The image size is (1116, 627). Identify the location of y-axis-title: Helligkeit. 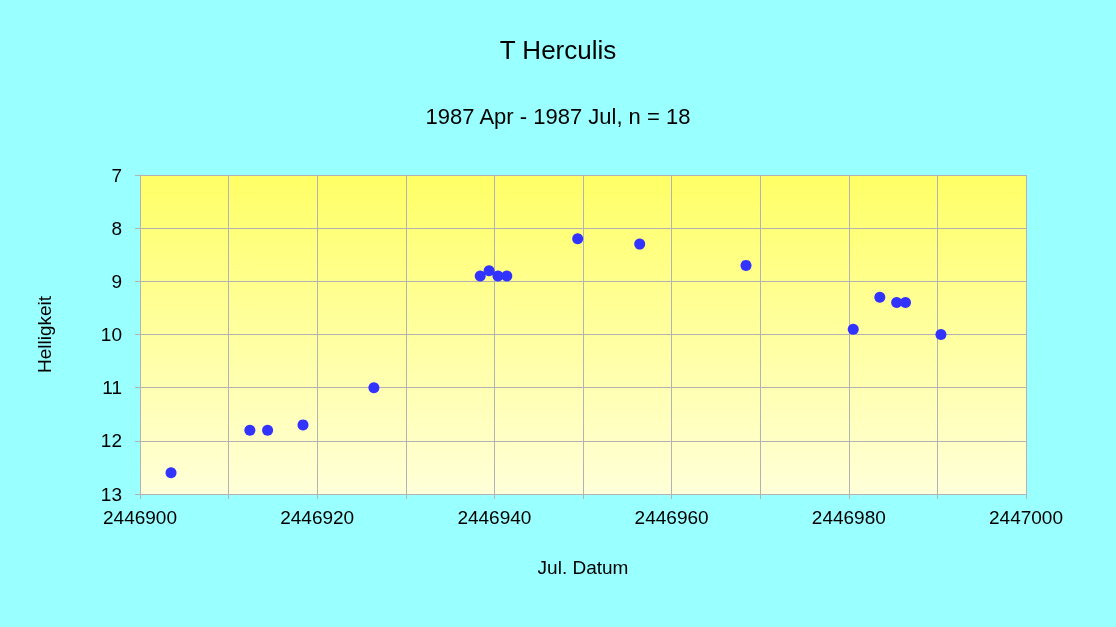
(44, 334).